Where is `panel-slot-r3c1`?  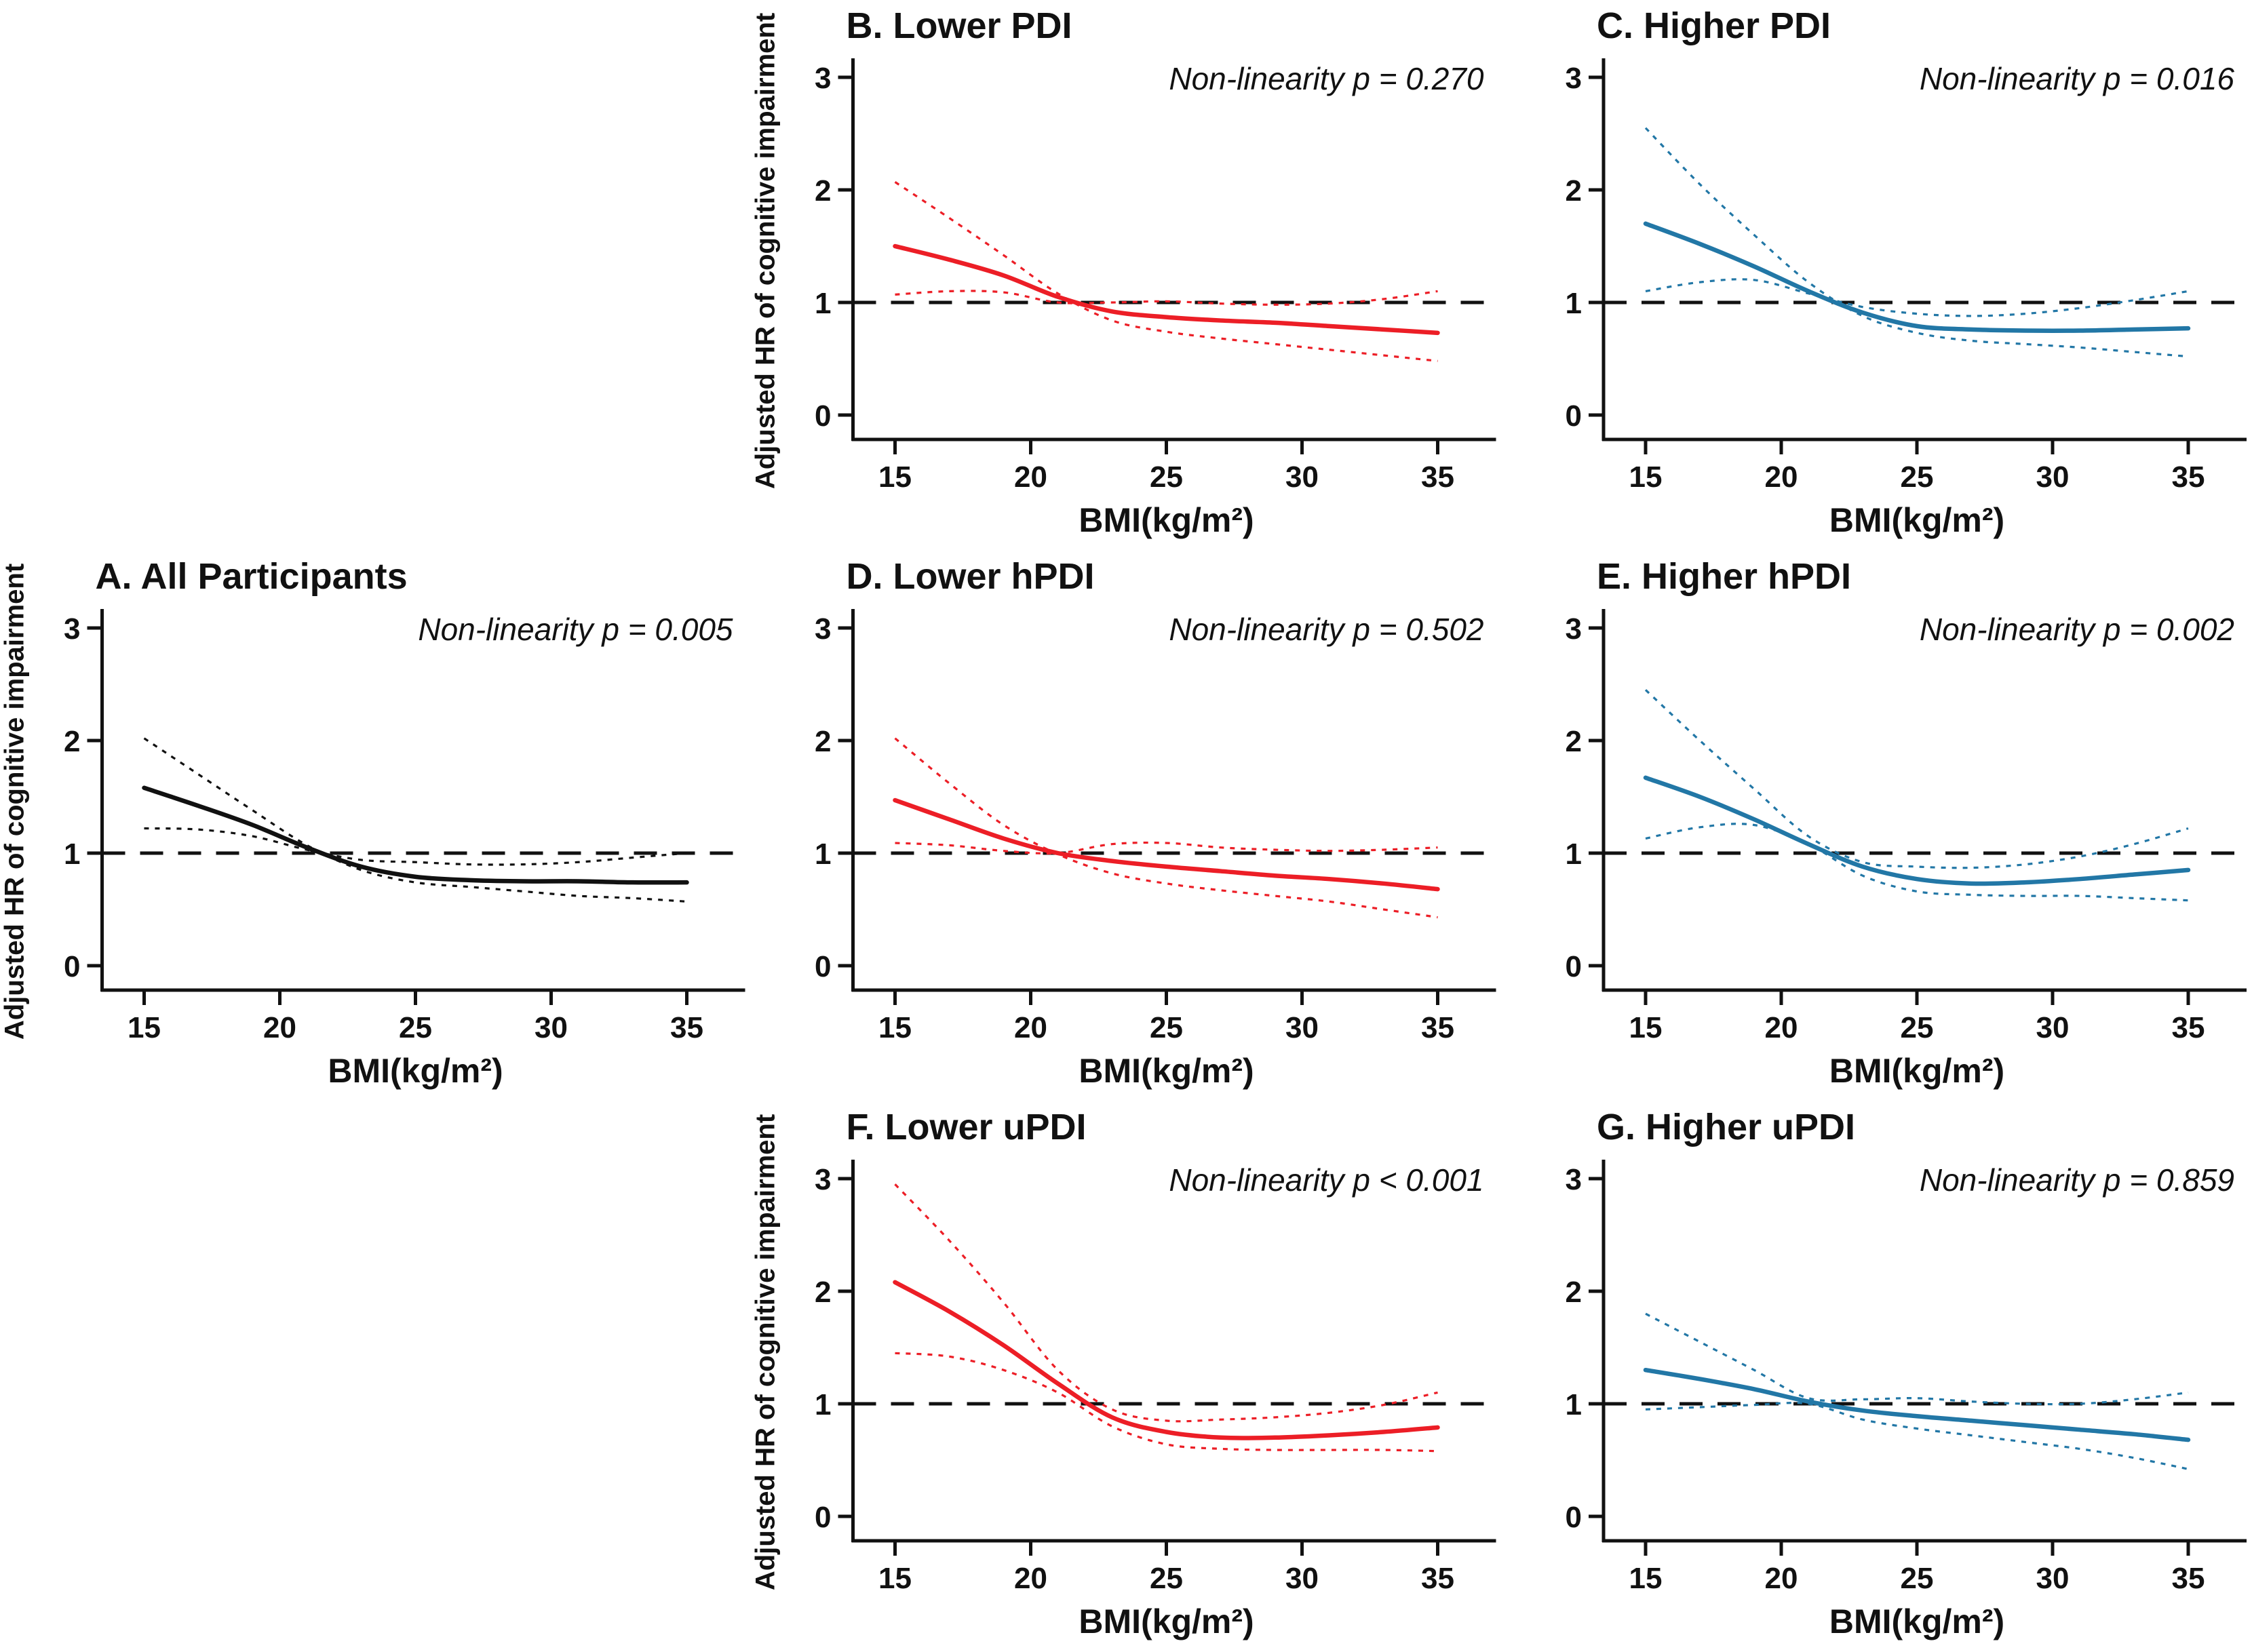
panel-slot-r3c1 is located at coordinates (375, 1376).